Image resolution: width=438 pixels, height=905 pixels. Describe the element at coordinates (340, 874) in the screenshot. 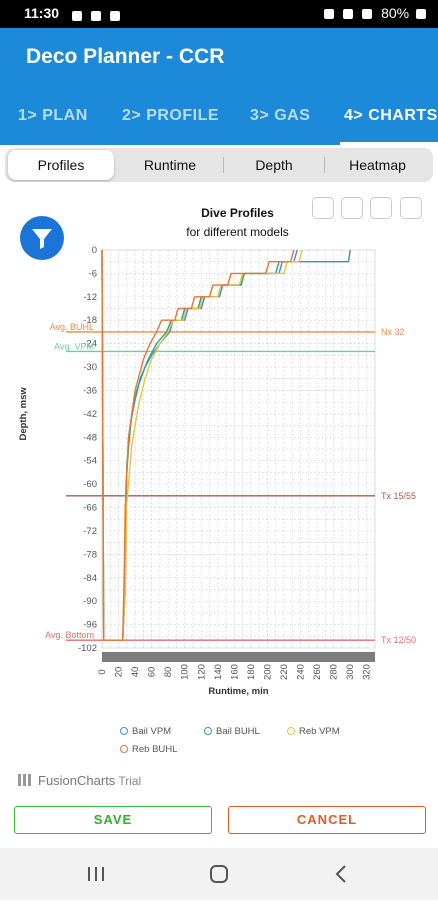

I see `back-icon` at that location.